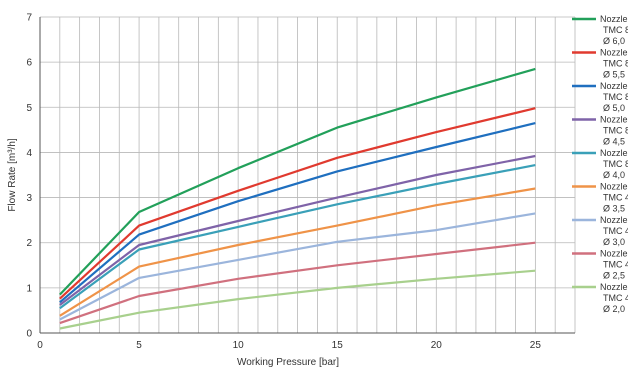  I want to click on y-tick-label: 0, so click(29, 334).